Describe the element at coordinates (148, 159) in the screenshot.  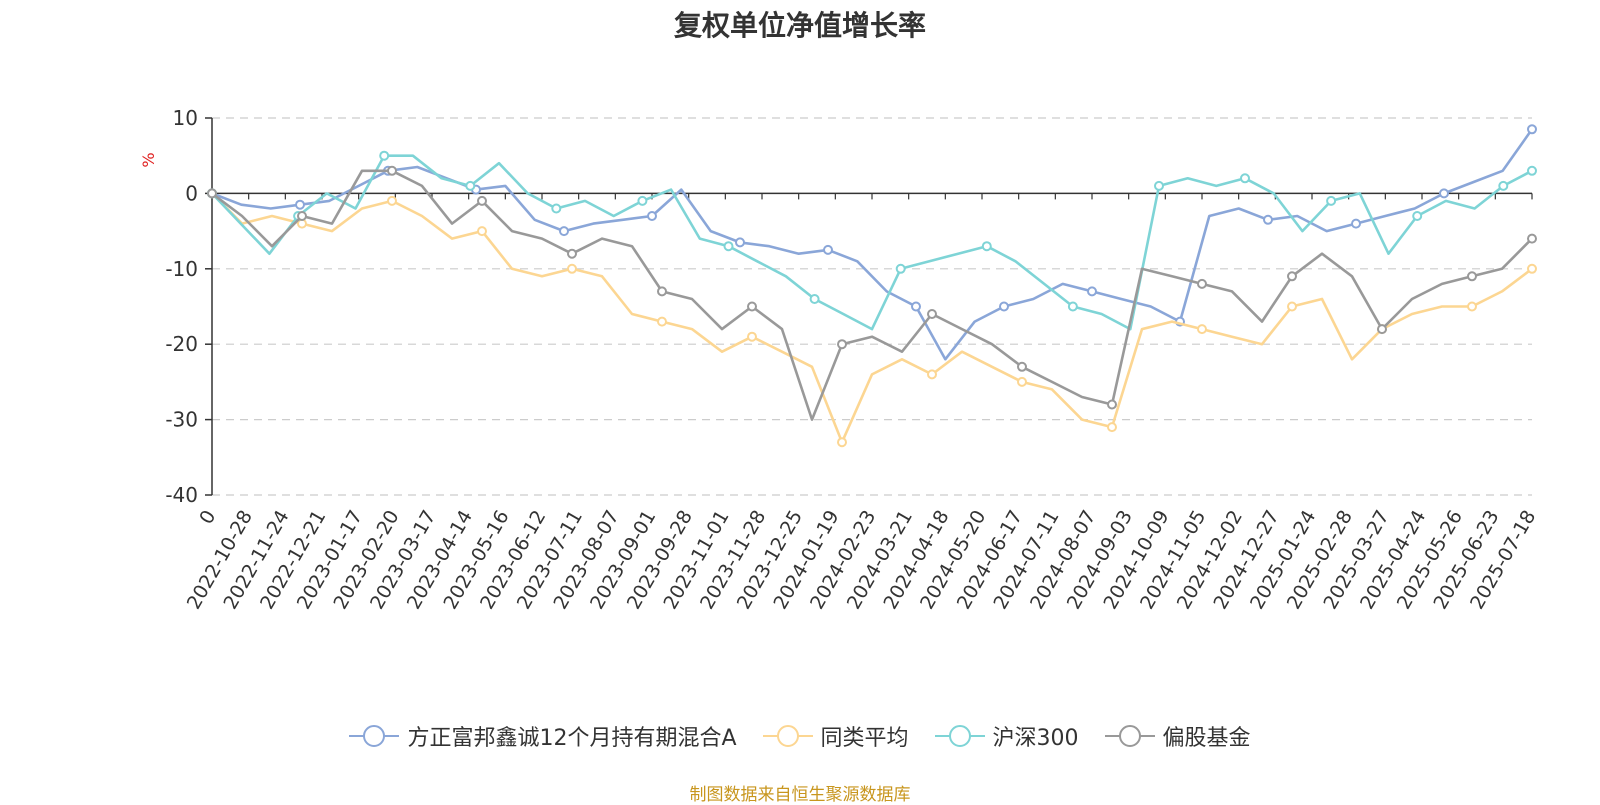
I see `y-axis-unit-label: %` at that location.